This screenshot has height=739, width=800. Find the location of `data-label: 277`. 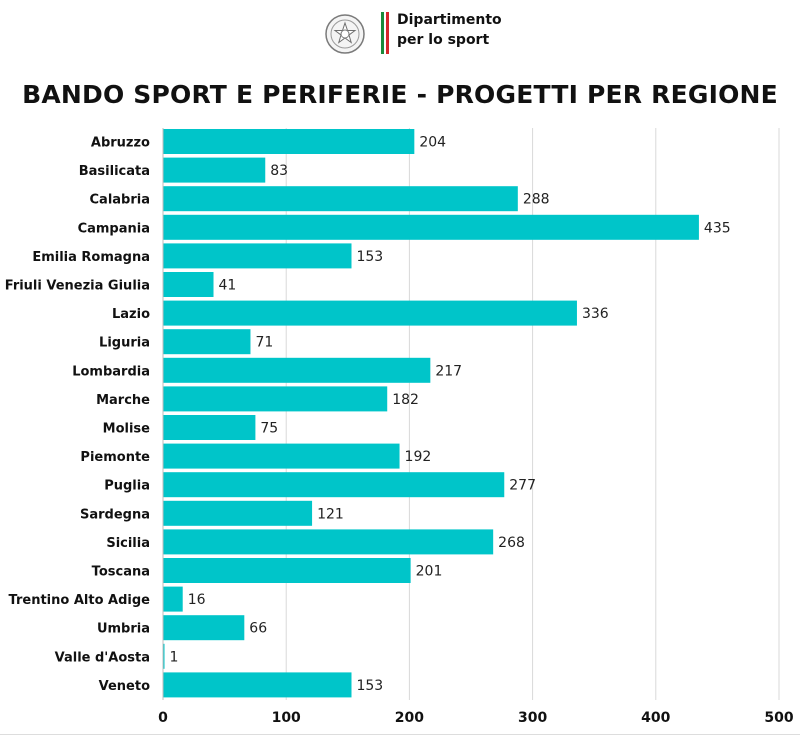

data-label: 277 is located at coordinates (522, 486).